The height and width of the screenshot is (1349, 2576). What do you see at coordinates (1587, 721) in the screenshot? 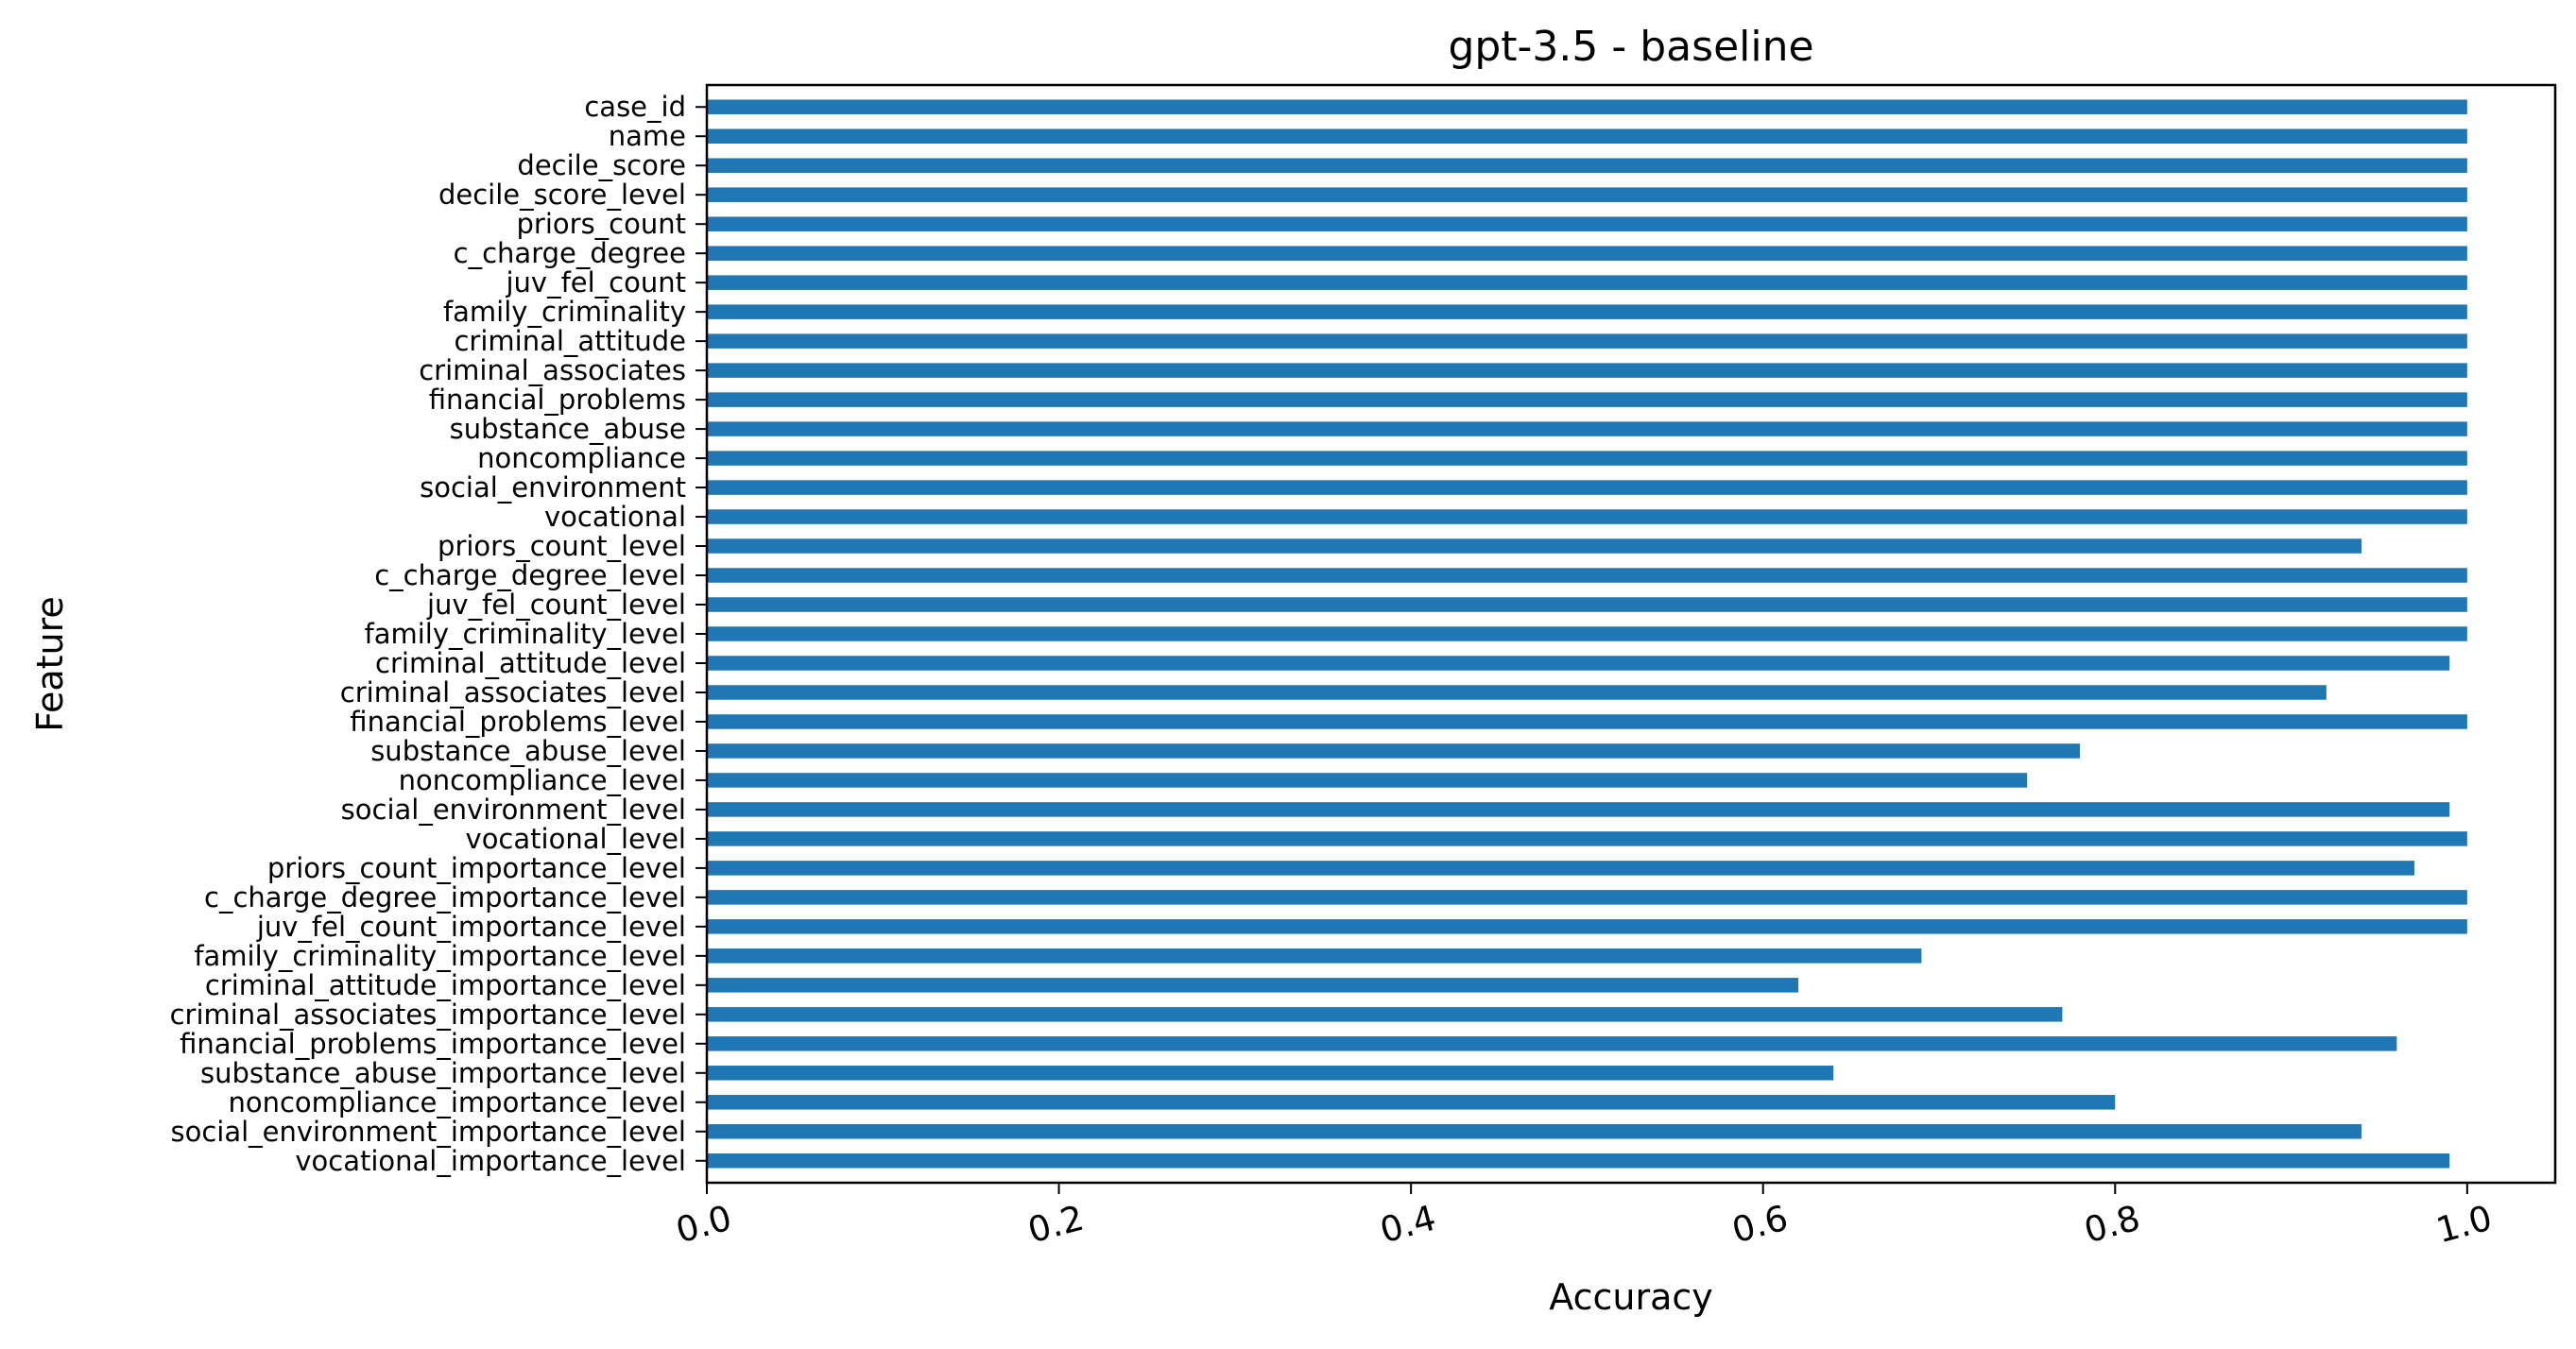
I see `bar-financial-problems-level` at bounding box center [1587, 721].